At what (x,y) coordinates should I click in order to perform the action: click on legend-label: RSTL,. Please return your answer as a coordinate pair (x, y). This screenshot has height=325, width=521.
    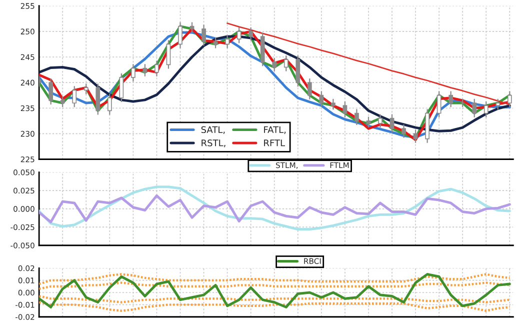
    Looking at the image, I should click on (214, 143).